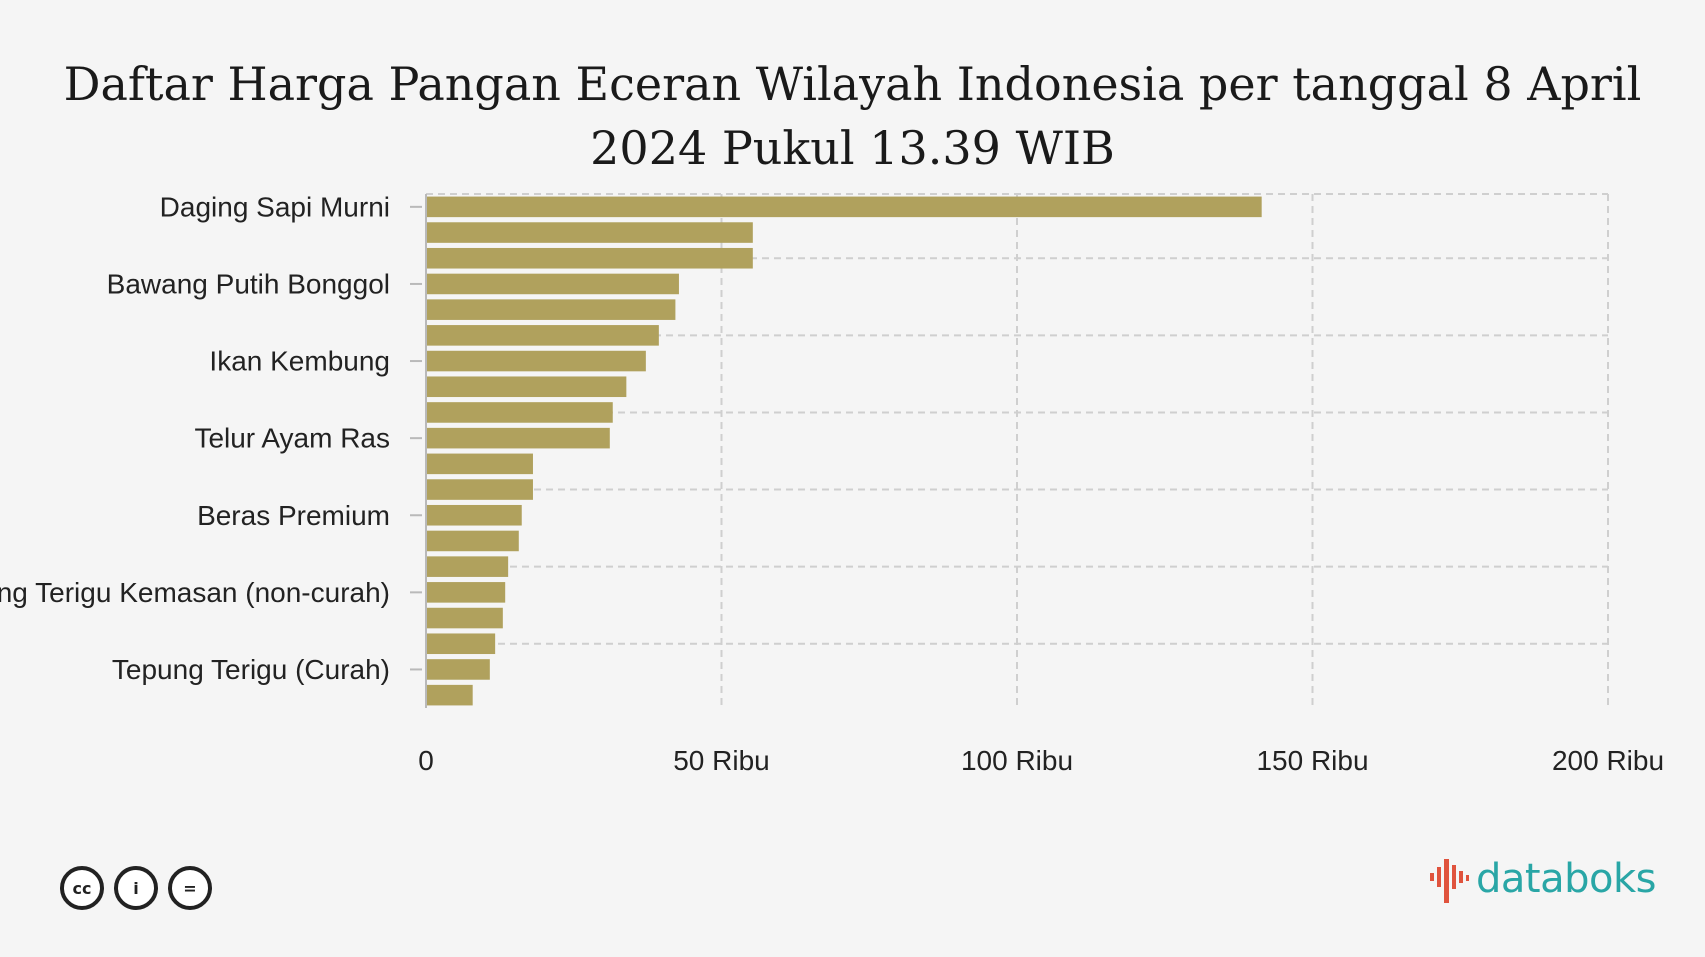  What do you see at coordinates (292, 438) in the screenshot?
I see `category-label: Telur Ayam Ras` at bounding box center [292, 438].